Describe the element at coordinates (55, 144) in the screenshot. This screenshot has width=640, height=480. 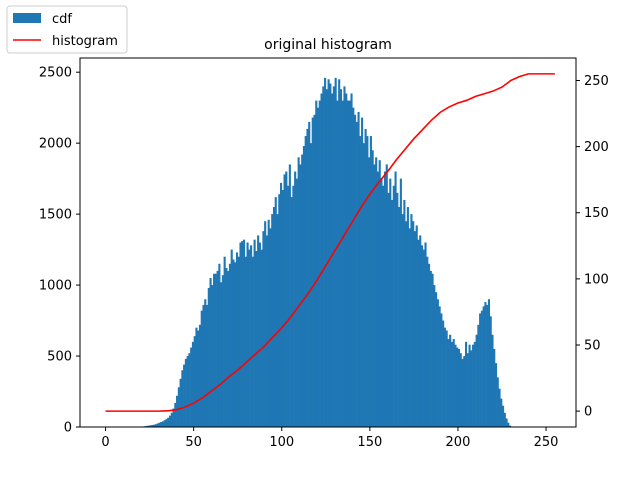
I see `y-left-tick-label: 2000` at that location.